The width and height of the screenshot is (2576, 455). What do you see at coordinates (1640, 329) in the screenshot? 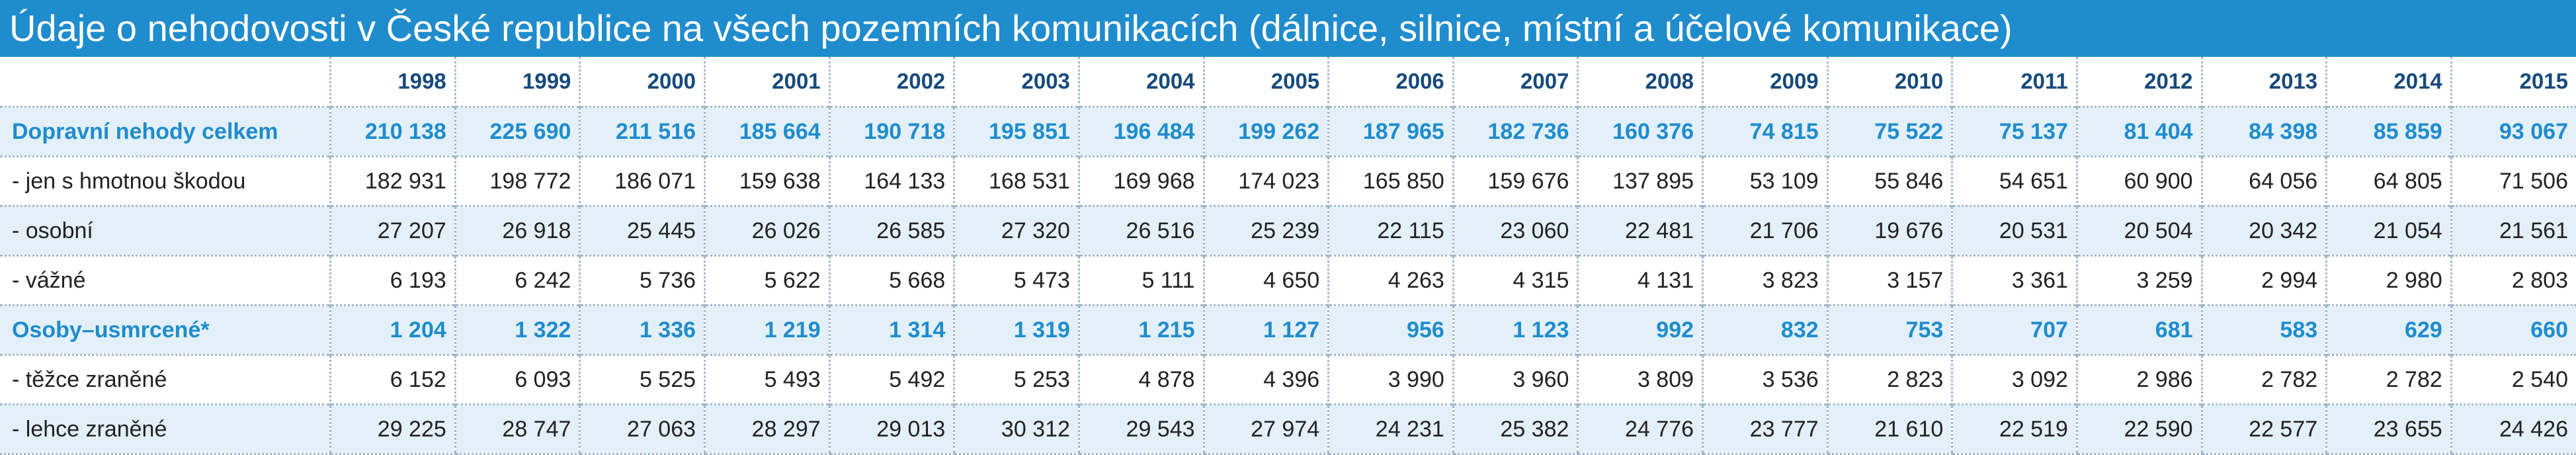
I see `table-cell: 992` at bounding box center [1640, 329].